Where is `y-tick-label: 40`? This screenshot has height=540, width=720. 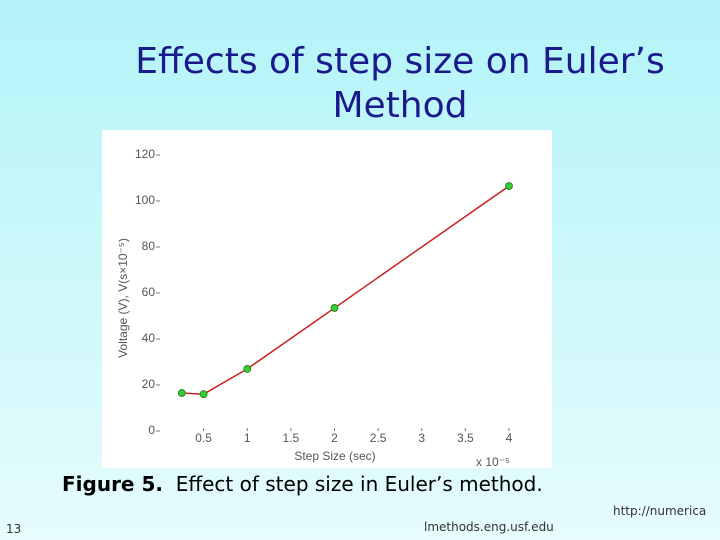
y-tick-label: 40 is located at coordinates (149, 338).